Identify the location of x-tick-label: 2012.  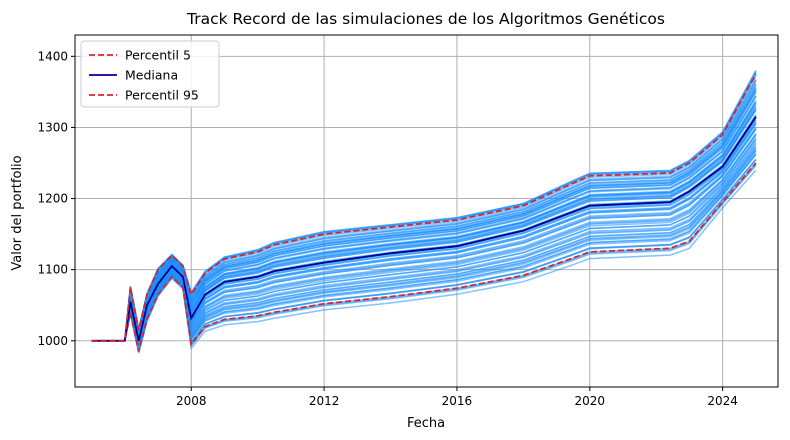
(324, 401).